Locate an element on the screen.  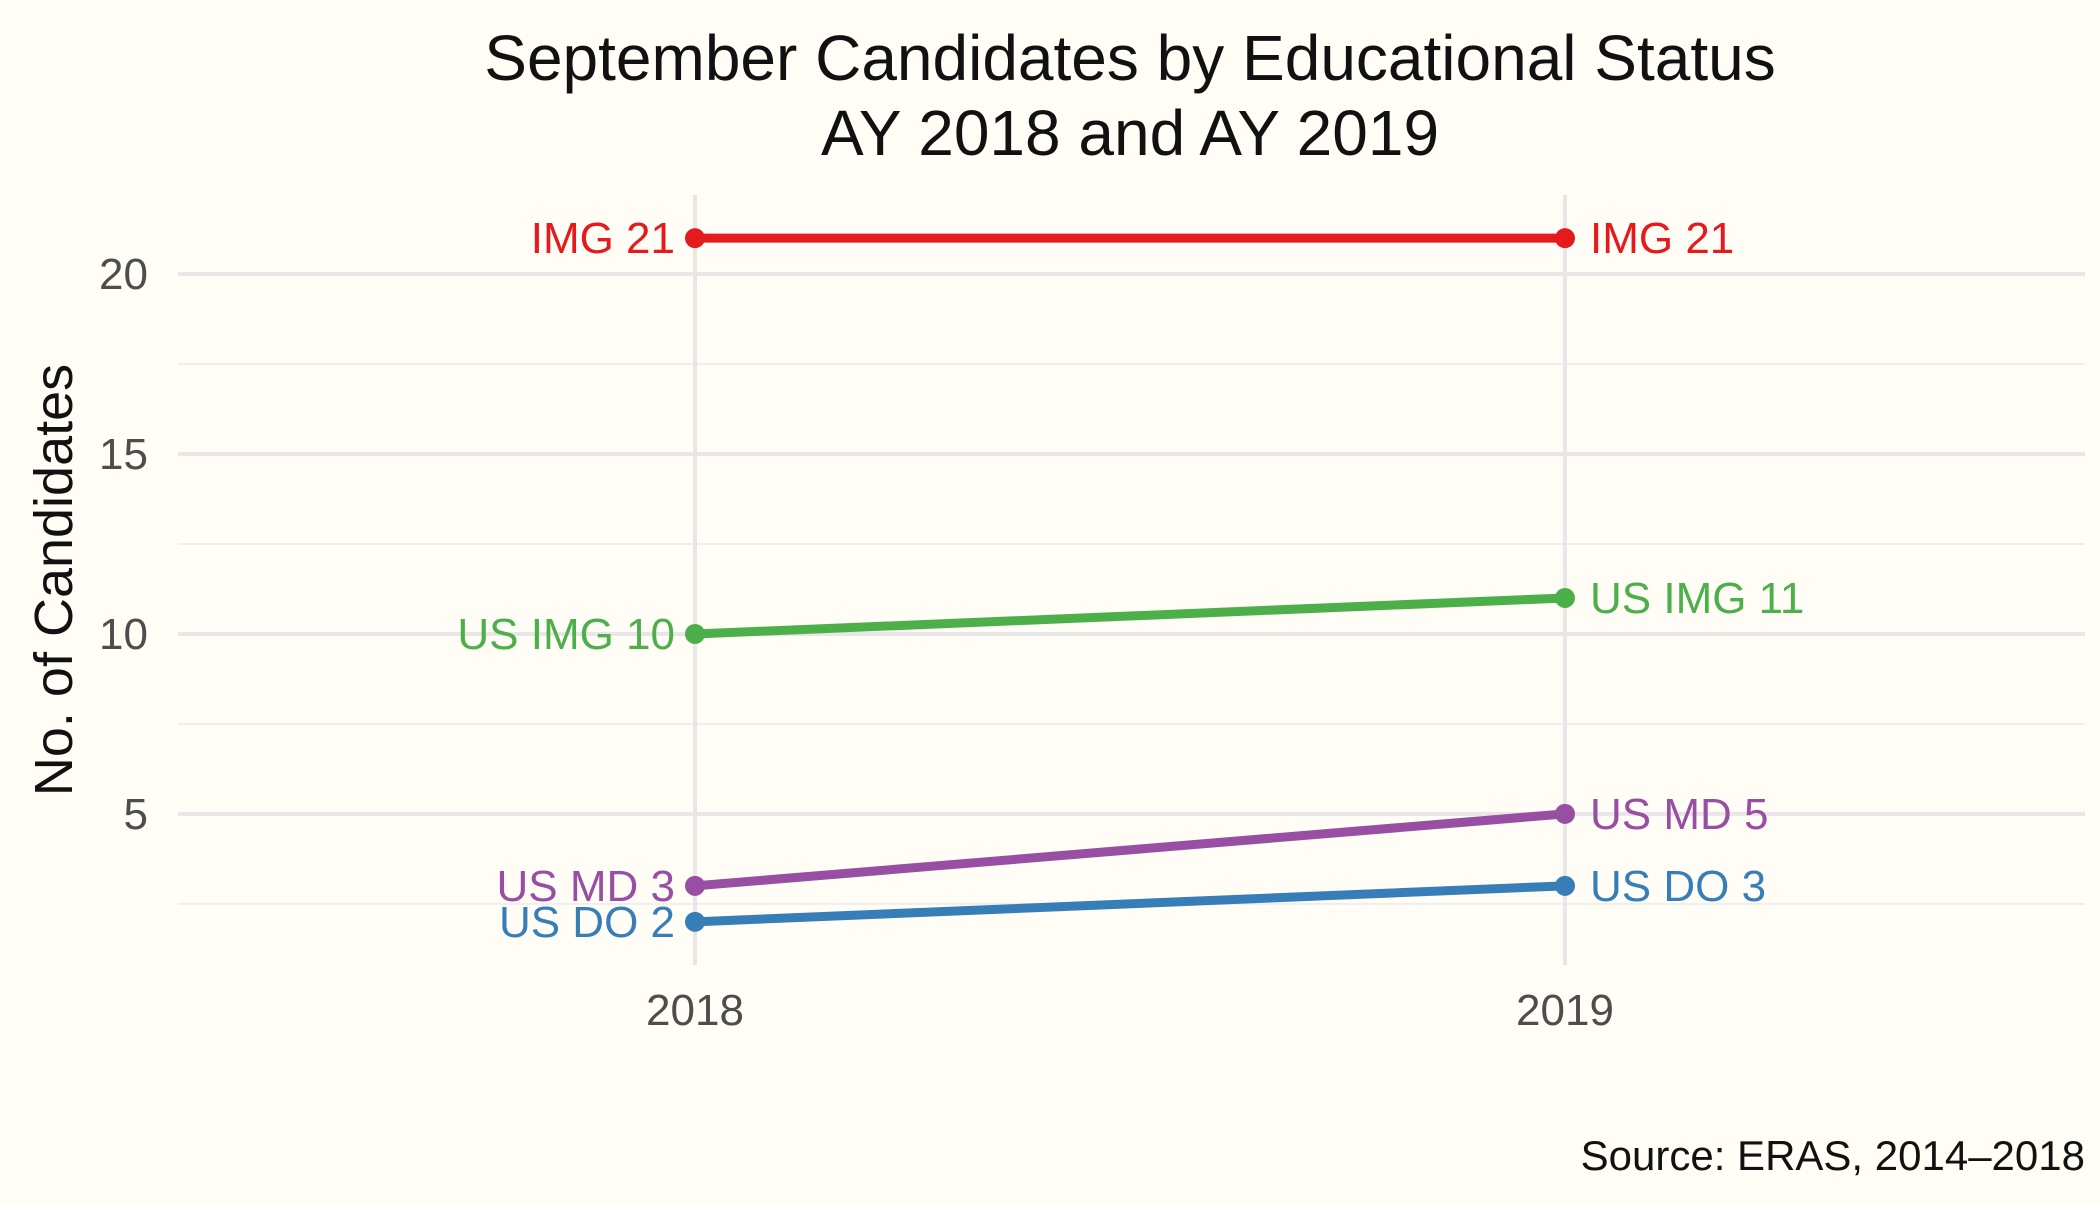
series-line-us-do is located at coordinates (1130, 904).